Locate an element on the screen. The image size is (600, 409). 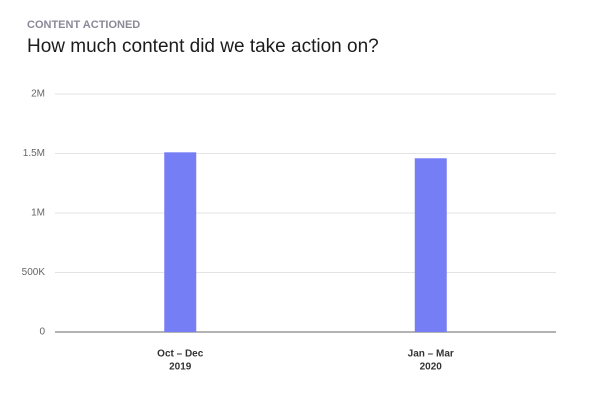
y-tick-label: 1M is located at coordinates (38, 213).